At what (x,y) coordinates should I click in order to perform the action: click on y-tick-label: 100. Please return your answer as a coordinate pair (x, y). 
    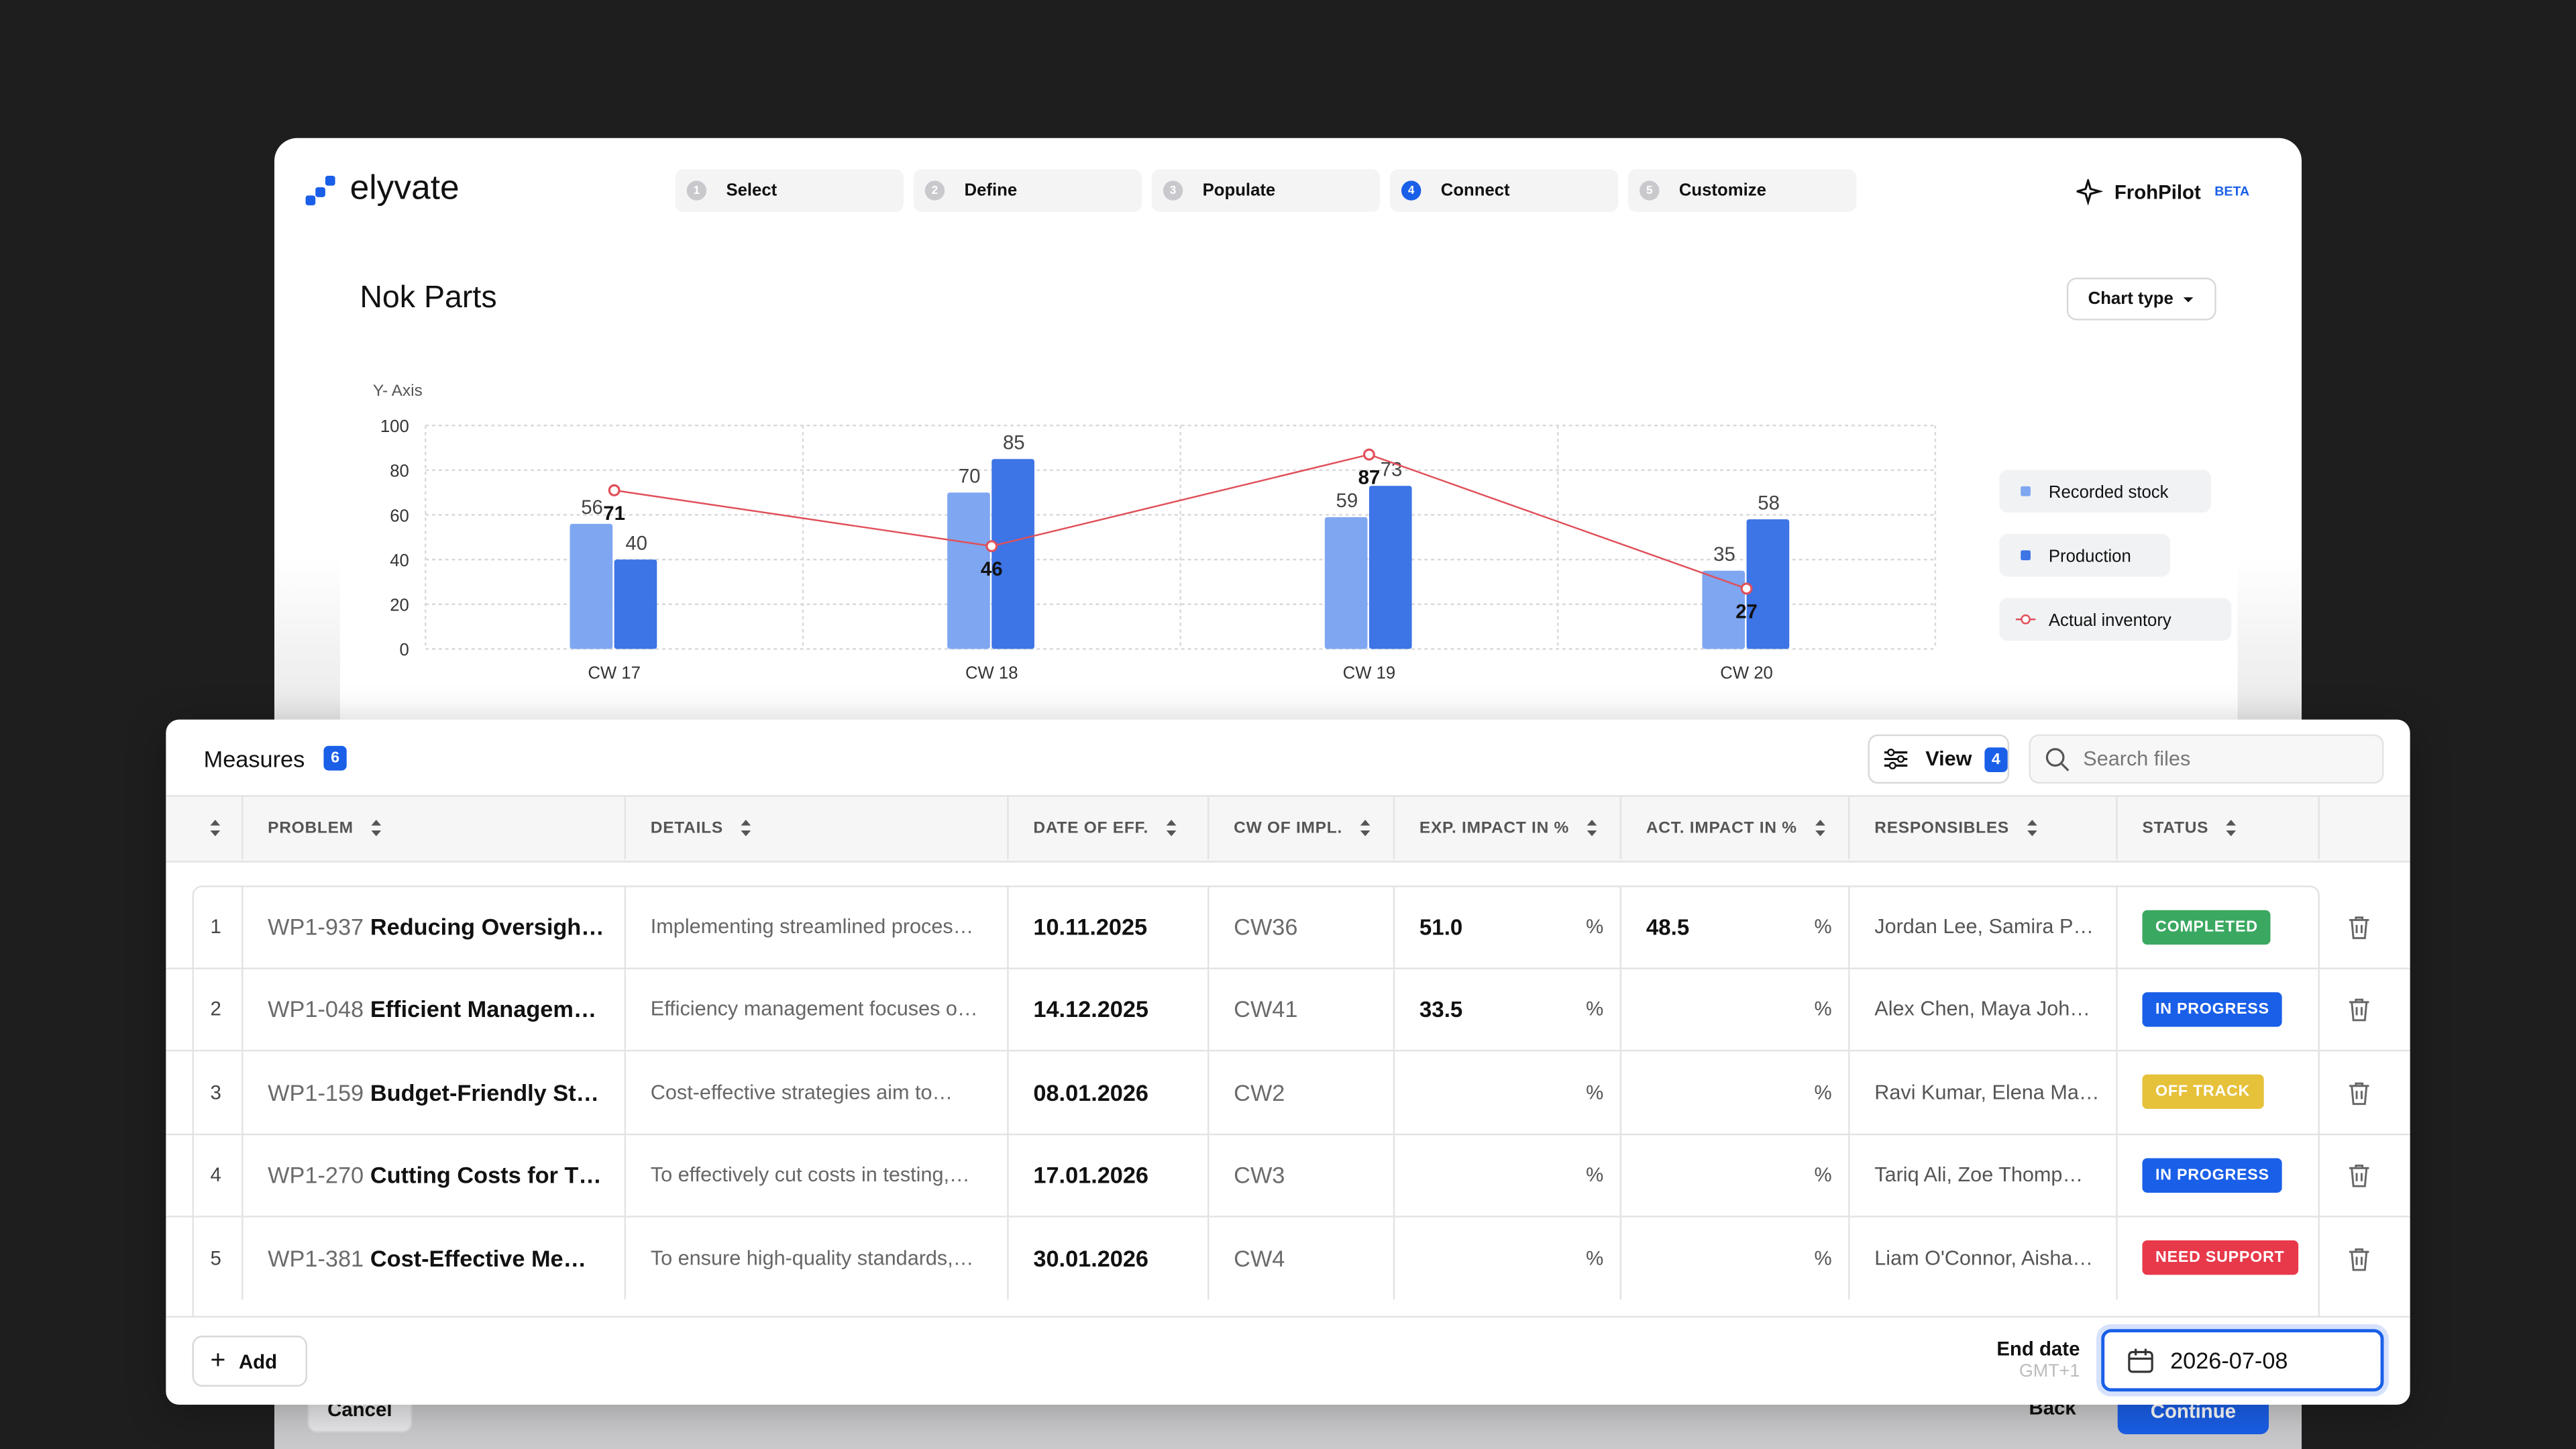
    Looking at the image, I should click on (394, 426).